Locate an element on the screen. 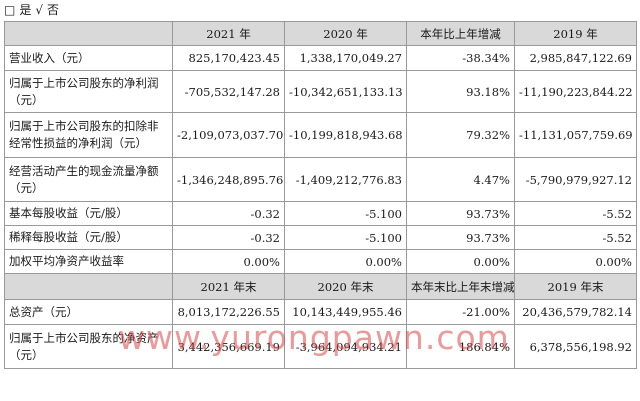  cell-2020: -1,409,212,776.83 is located at coordinates (345, 179).